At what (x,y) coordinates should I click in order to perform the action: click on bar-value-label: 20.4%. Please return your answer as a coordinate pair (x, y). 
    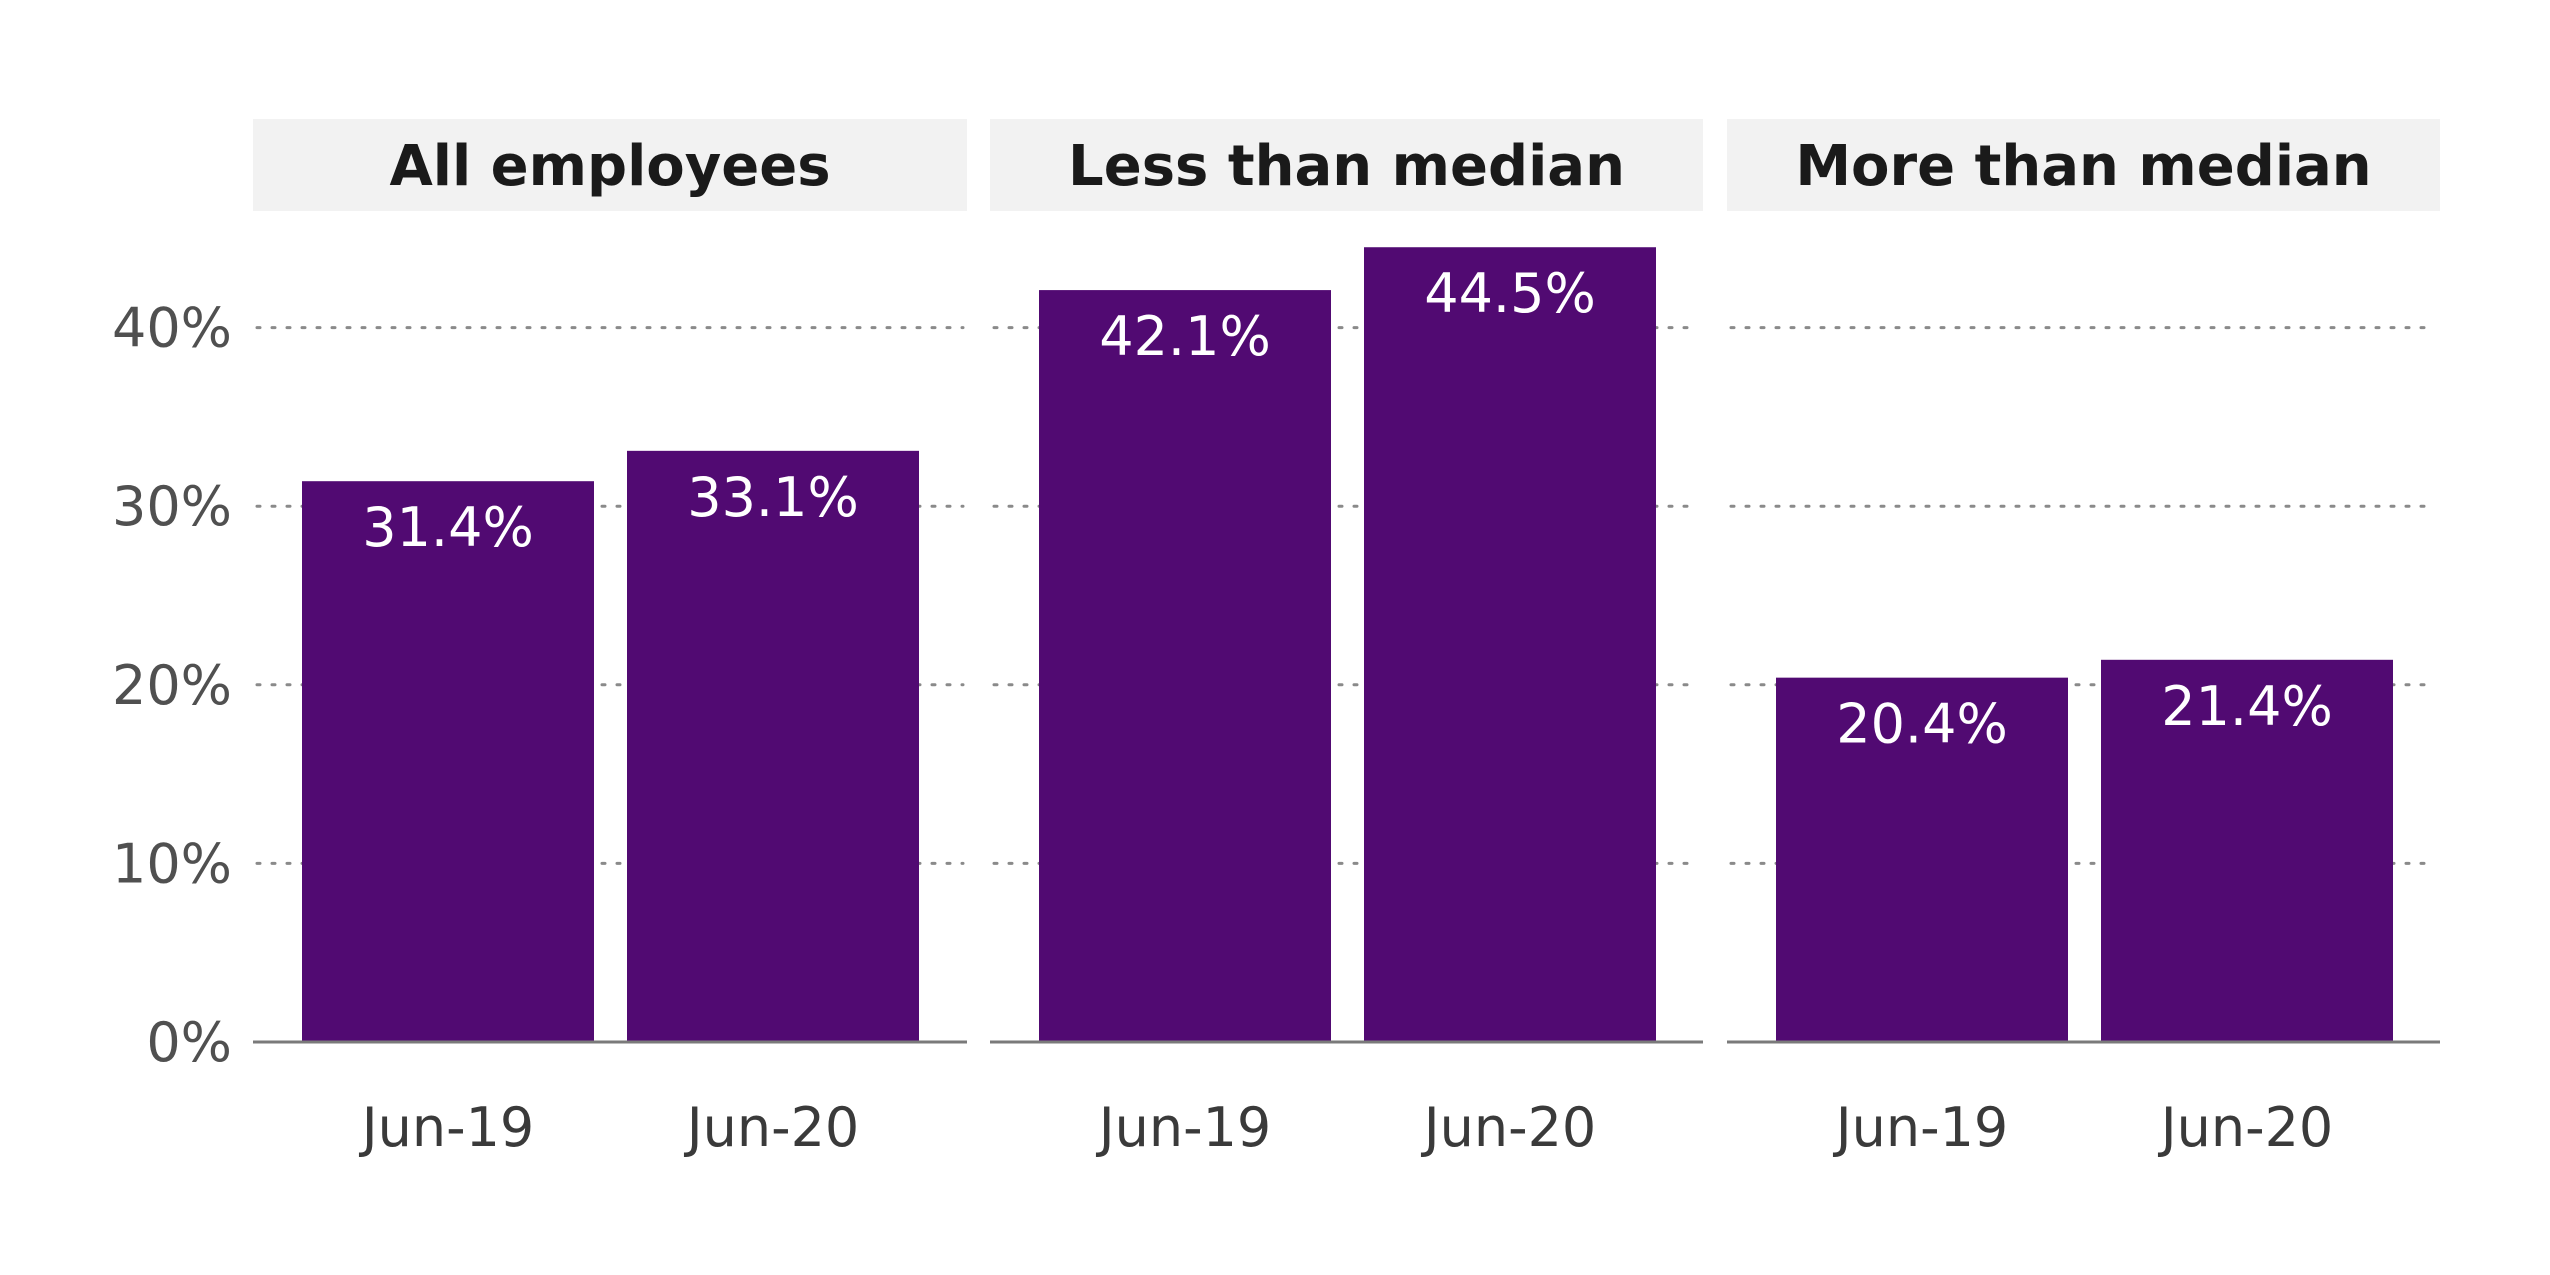
    Looking at the image, I should click on (1922, 724).